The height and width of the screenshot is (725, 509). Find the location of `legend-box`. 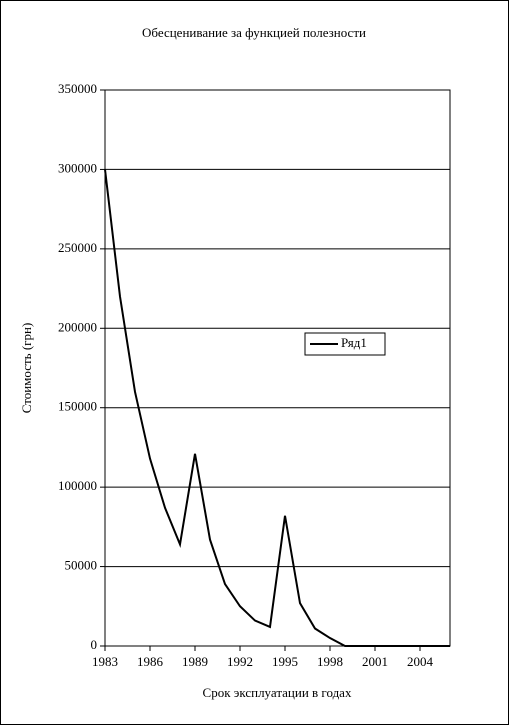

legend-box is located at coordinates (345, 344).